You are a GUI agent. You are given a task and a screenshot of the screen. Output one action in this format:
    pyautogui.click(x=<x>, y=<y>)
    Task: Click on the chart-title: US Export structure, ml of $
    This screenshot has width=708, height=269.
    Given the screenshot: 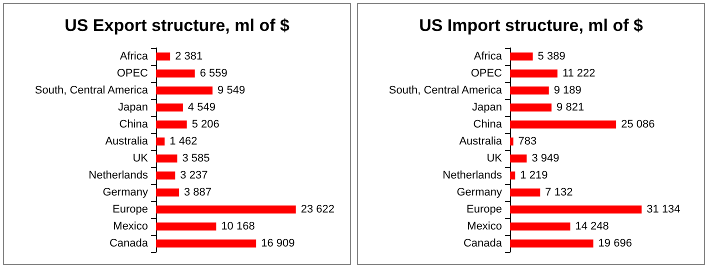 What is the action you would take?
    pyautogui.click(x=177, y=25)
    